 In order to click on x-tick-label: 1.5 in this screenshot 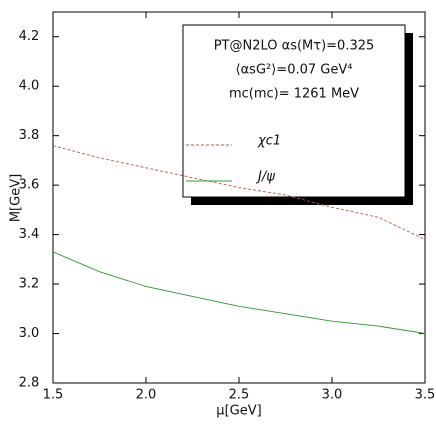, I will do `click(53, 395)`.